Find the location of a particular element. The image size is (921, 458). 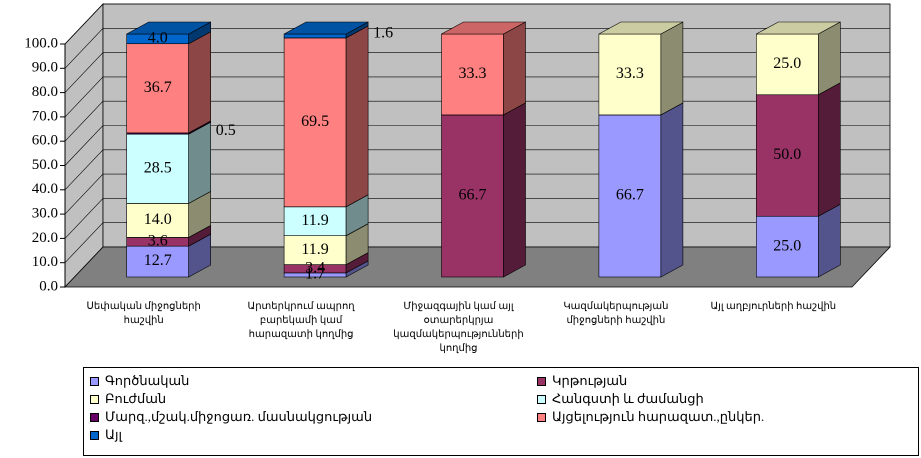

y-tick-label: 90.0 is located at coordinates (45, 68).